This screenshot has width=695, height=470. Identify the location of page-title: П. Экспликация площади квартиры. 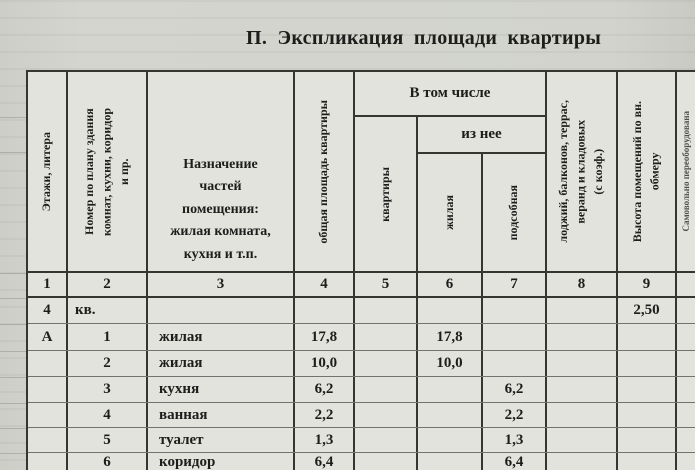
(424, 38).